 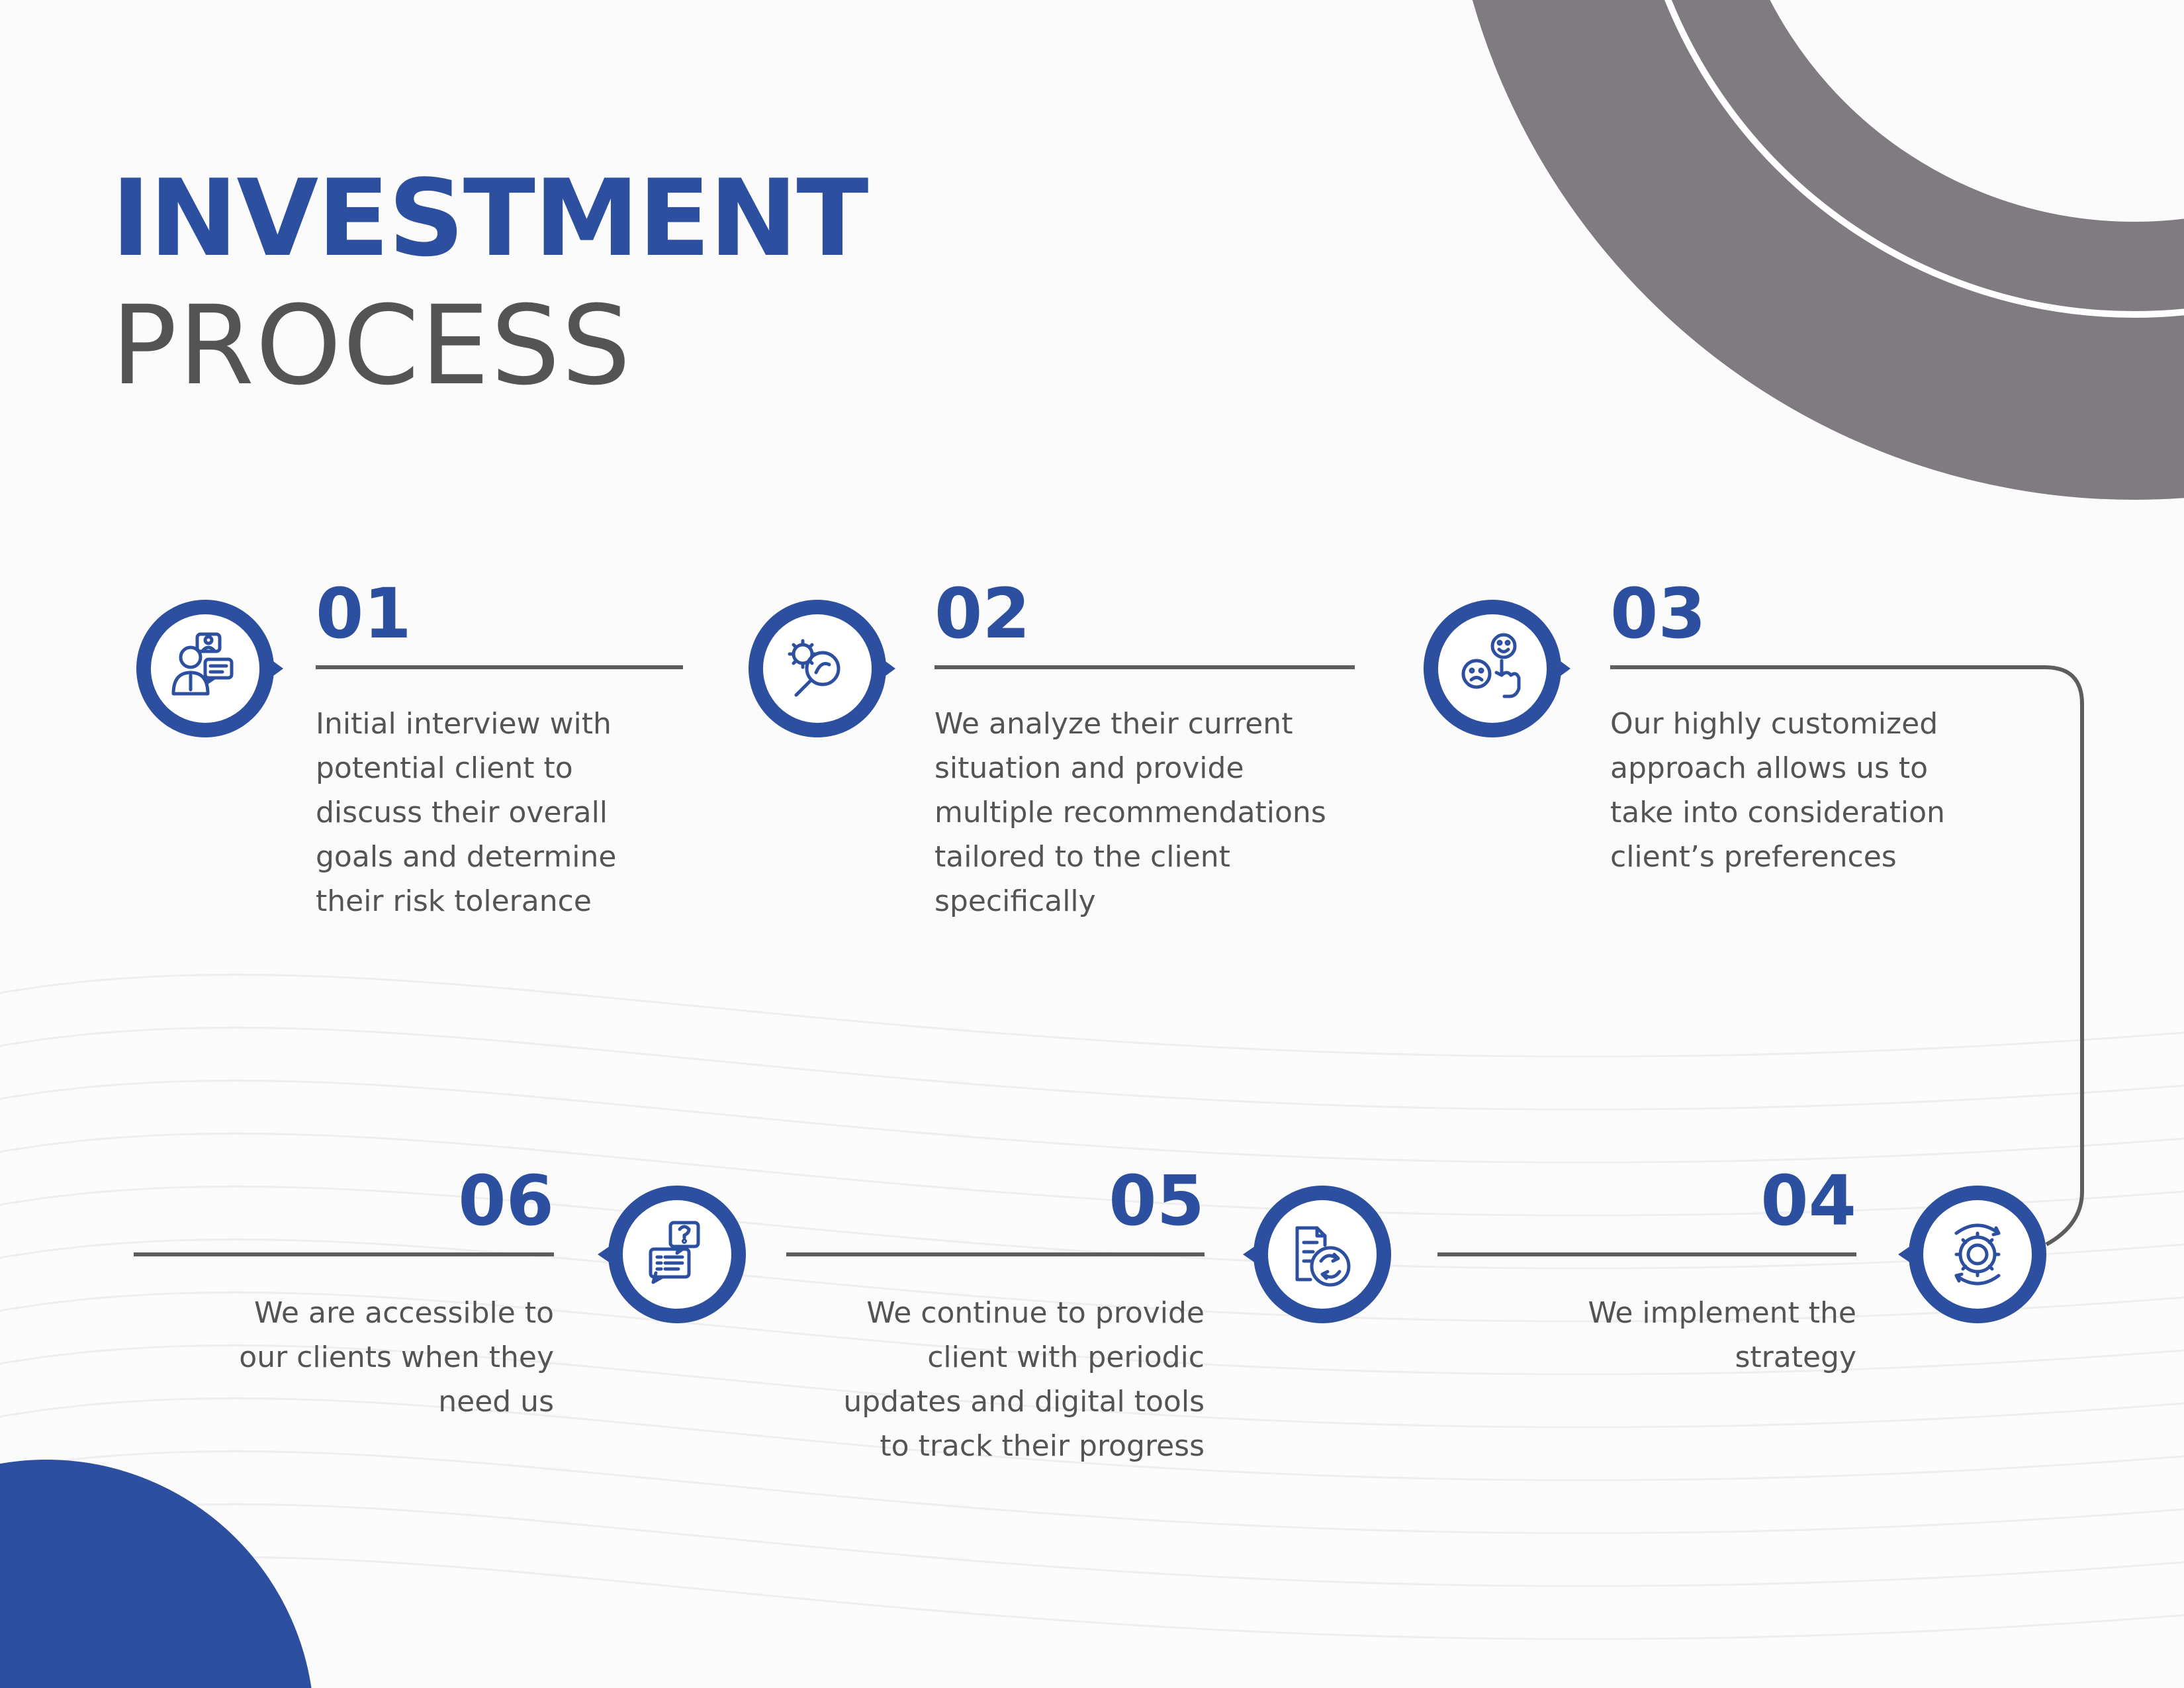 I want to click on step-06-line: our clients when they, so click(x=397, y=1357).